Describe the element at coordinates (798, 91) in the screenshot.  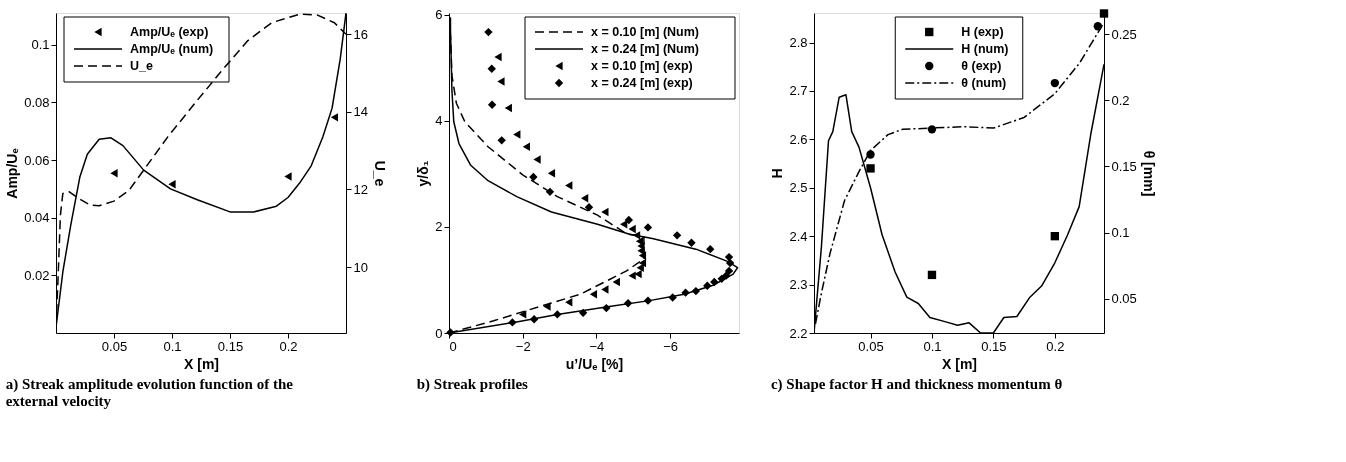
I see `y-tick-label: 2.7` at that location.